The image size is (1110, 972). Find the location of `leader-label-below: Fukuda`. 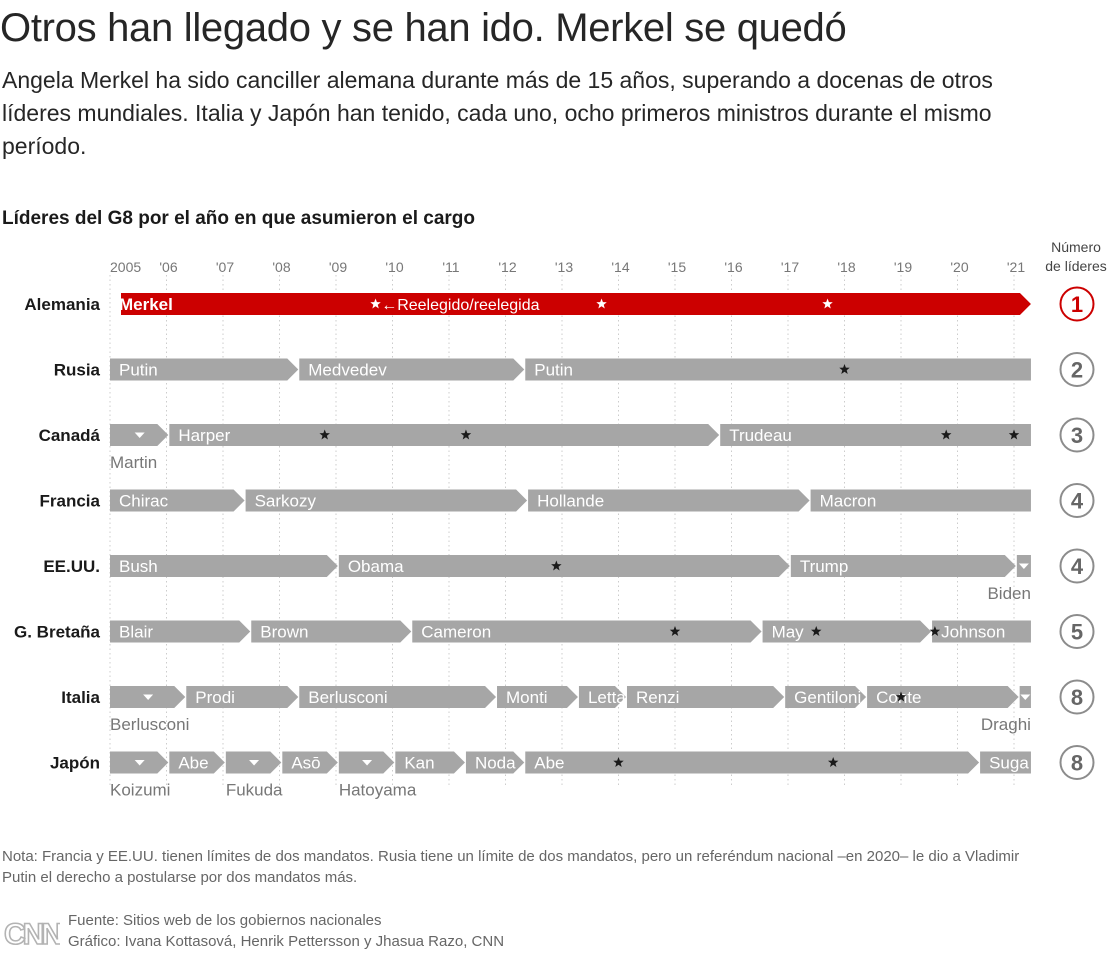

leader-label-below: Fukuda is located at coordinates (254, 790).